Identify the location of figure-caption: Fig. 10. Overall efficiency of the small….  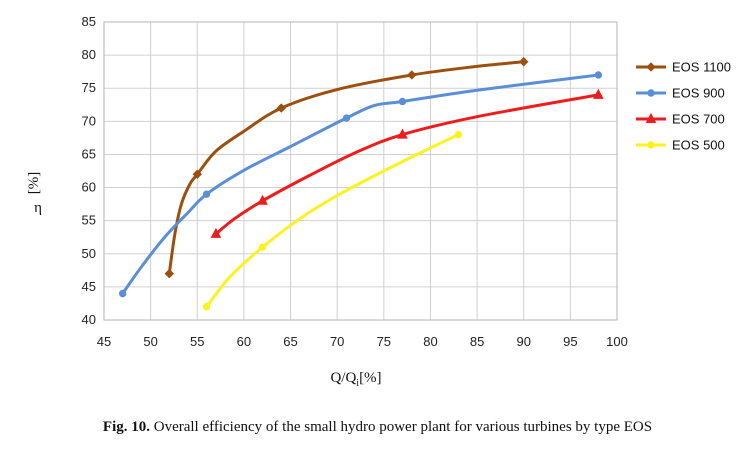
(377, 427).